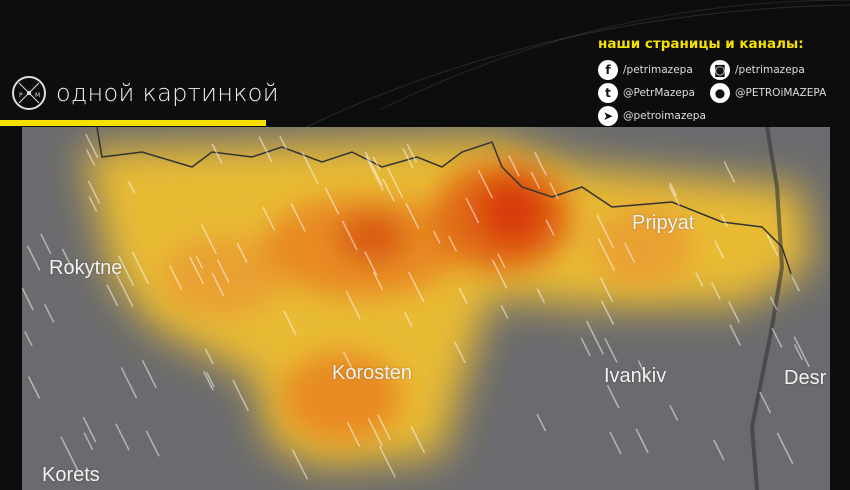 The height and width of the screenshot is (490, 850). I want to click on telegram-link: ➤ @petroimazepa, so click(654, 115).